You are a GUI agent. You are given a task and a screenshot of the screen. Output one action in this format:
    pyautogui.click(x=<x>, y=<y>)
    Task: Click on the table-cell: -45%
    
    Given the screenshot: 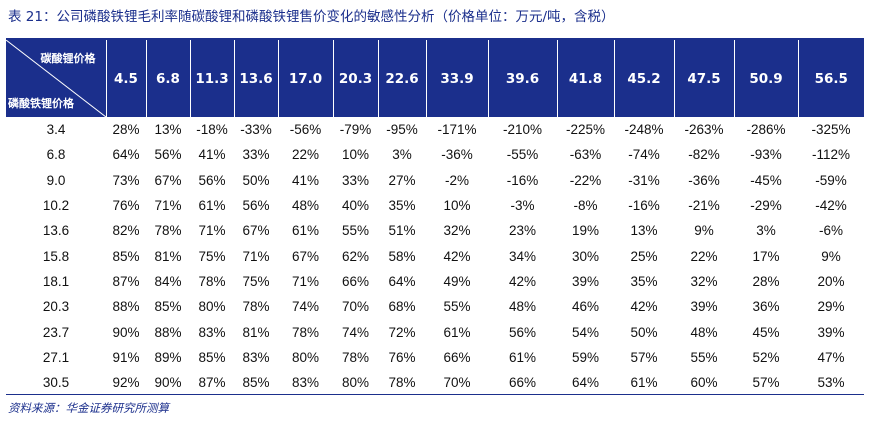 What is the action you would take?
    pyautogui.click(x=766, y=180)
    